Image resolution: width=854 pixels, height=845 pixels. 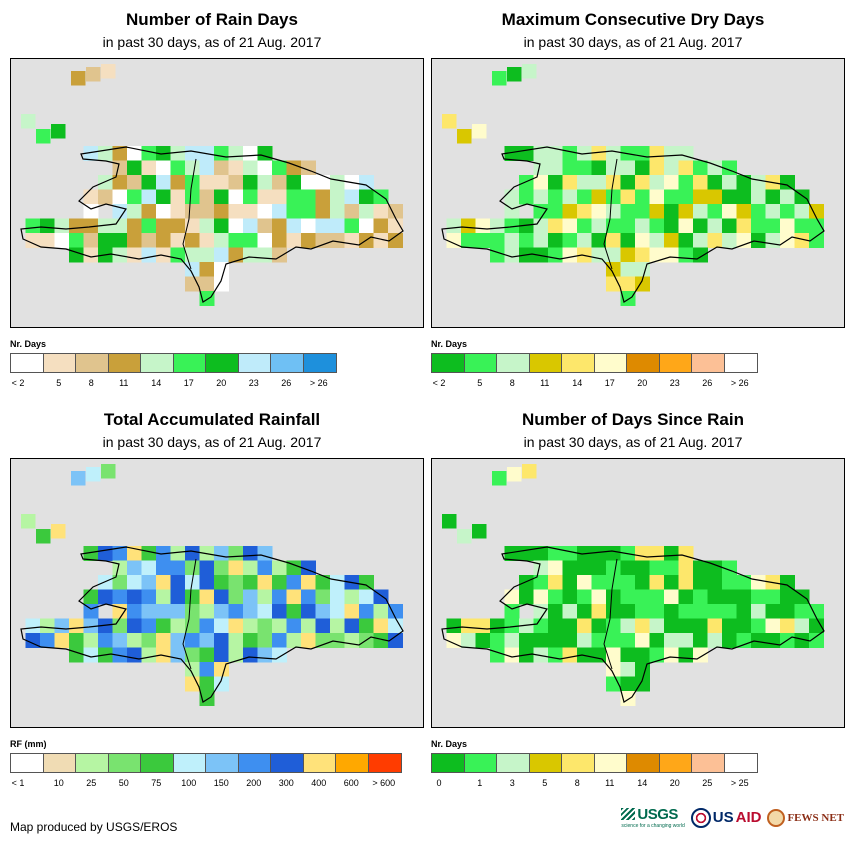 What do you see at coordinates (739, 783) in the screenshot?
I see `legend-label: > 25` at bounding box center [739, 783].